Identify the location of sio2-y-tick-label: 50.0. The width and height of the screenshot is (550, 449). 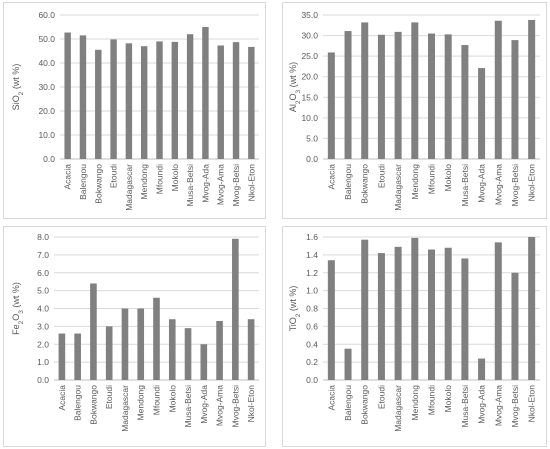
(46, 39).